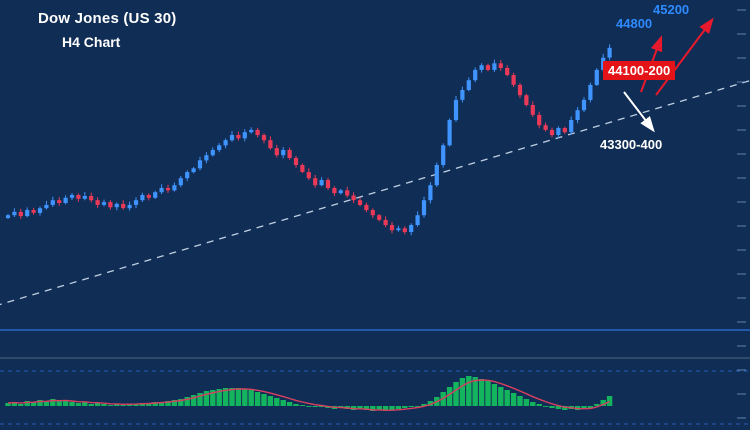 The width and height of the screenshot is (750, 430). Describe the element at coordinates (309, 394) in the screenshot. I see `indicator-layer` at that location.